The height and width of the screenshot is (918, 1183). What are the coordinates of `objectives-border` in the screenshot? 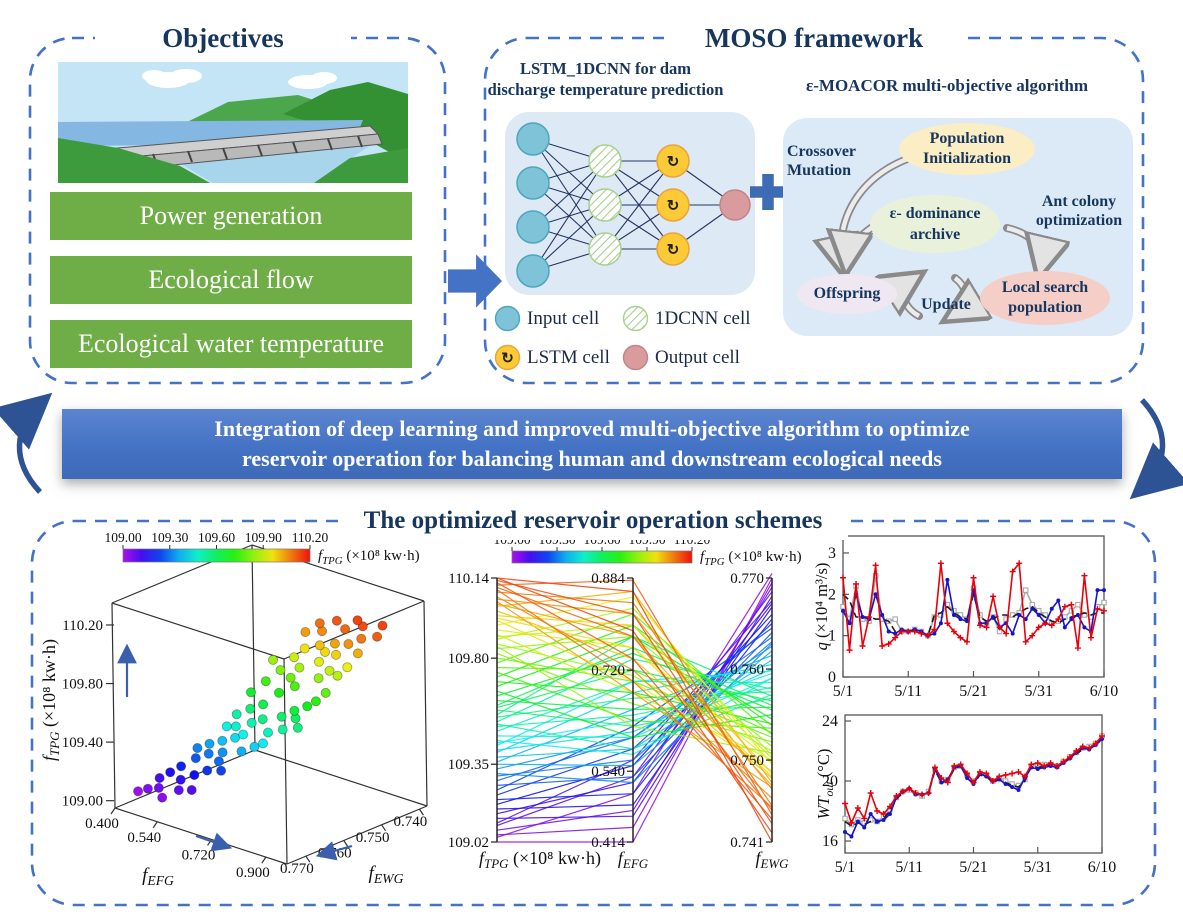 It's located at (237, 210).